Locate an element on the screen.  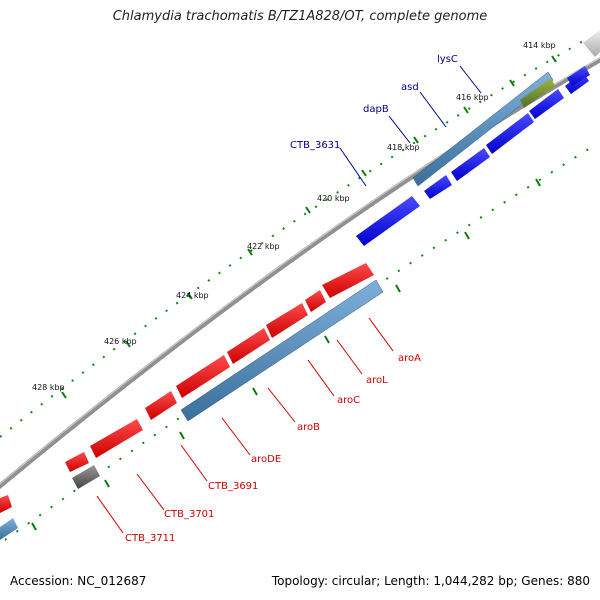
tick-label-424: 424 kbp is located at coordinates (192, 295).